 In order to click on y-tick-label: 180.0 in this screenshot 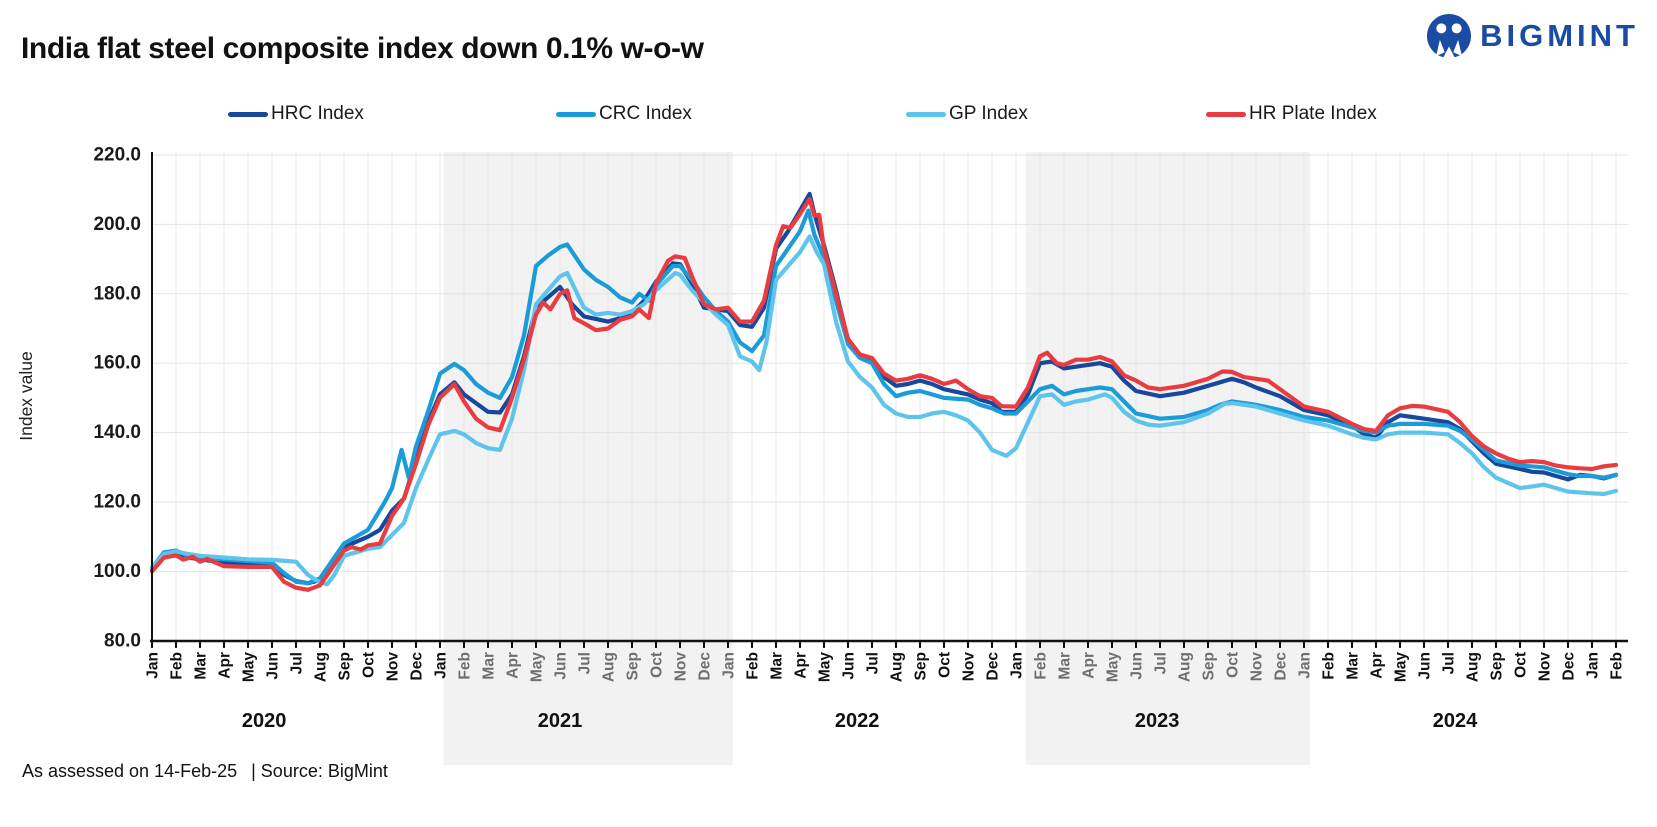, I will do `click(117, 293)`.